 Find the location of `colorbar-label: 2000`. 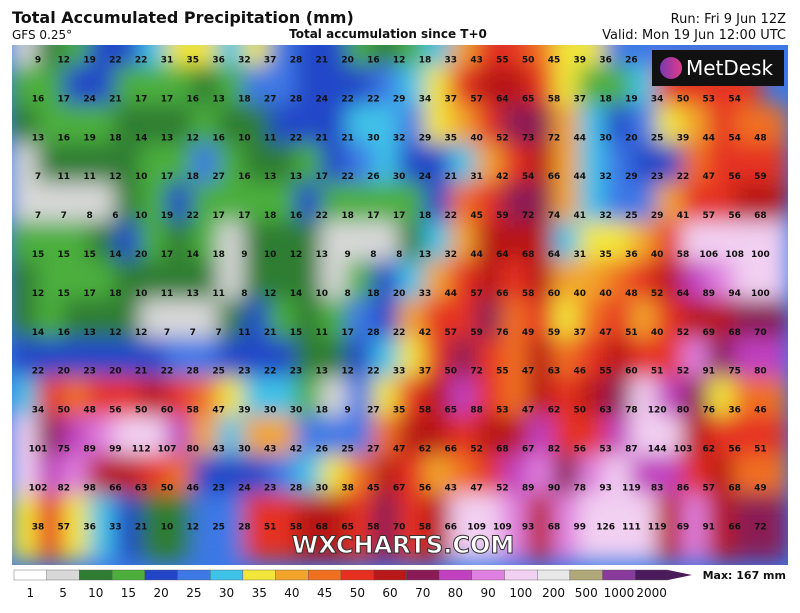

colorbar-label: 2000 is located at coordinates (651, 593).